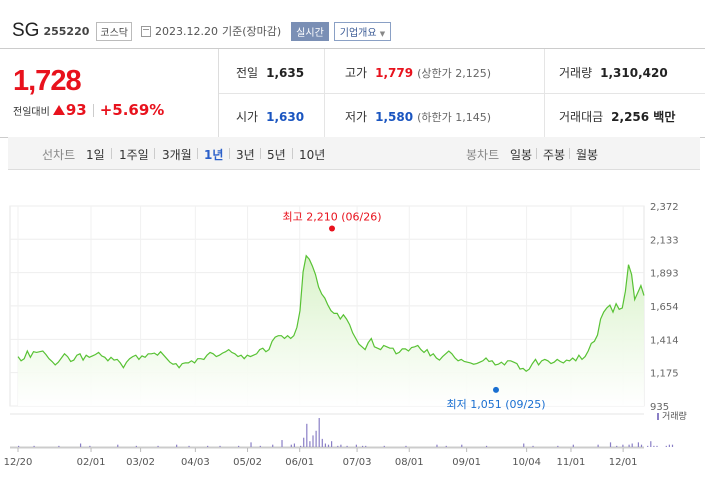 The width and height of the screenshot is (705, 502). Describe the element at coordinates (587, 155) in the screenshot. I see `tab-monthly: 월봉` at that location.